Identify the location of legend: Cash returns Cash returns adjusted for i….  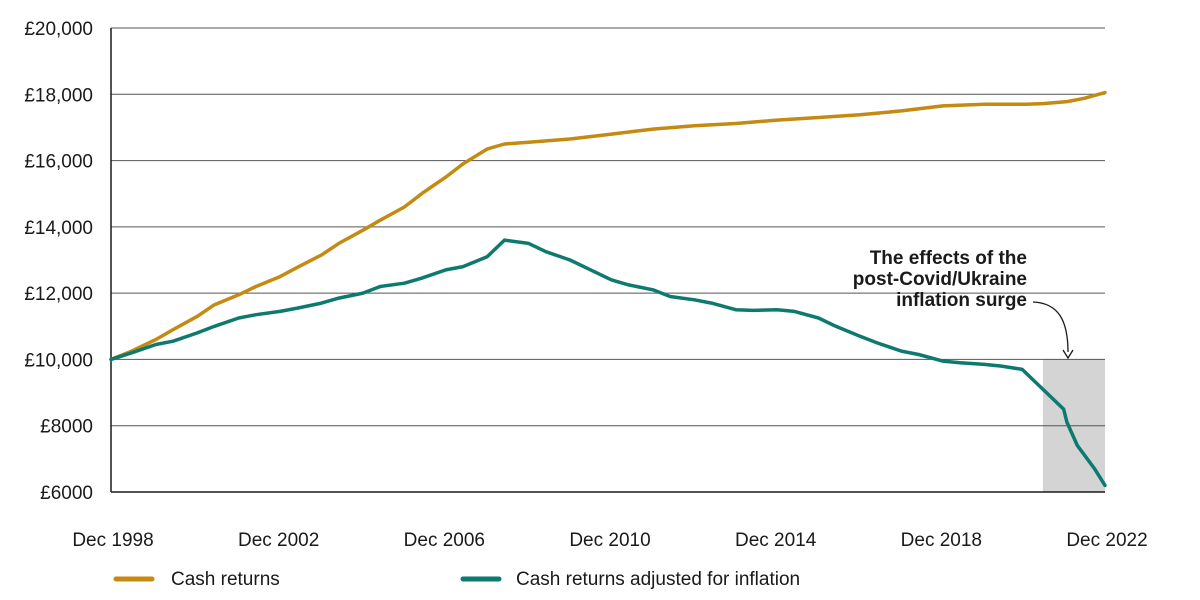
(456, 579).